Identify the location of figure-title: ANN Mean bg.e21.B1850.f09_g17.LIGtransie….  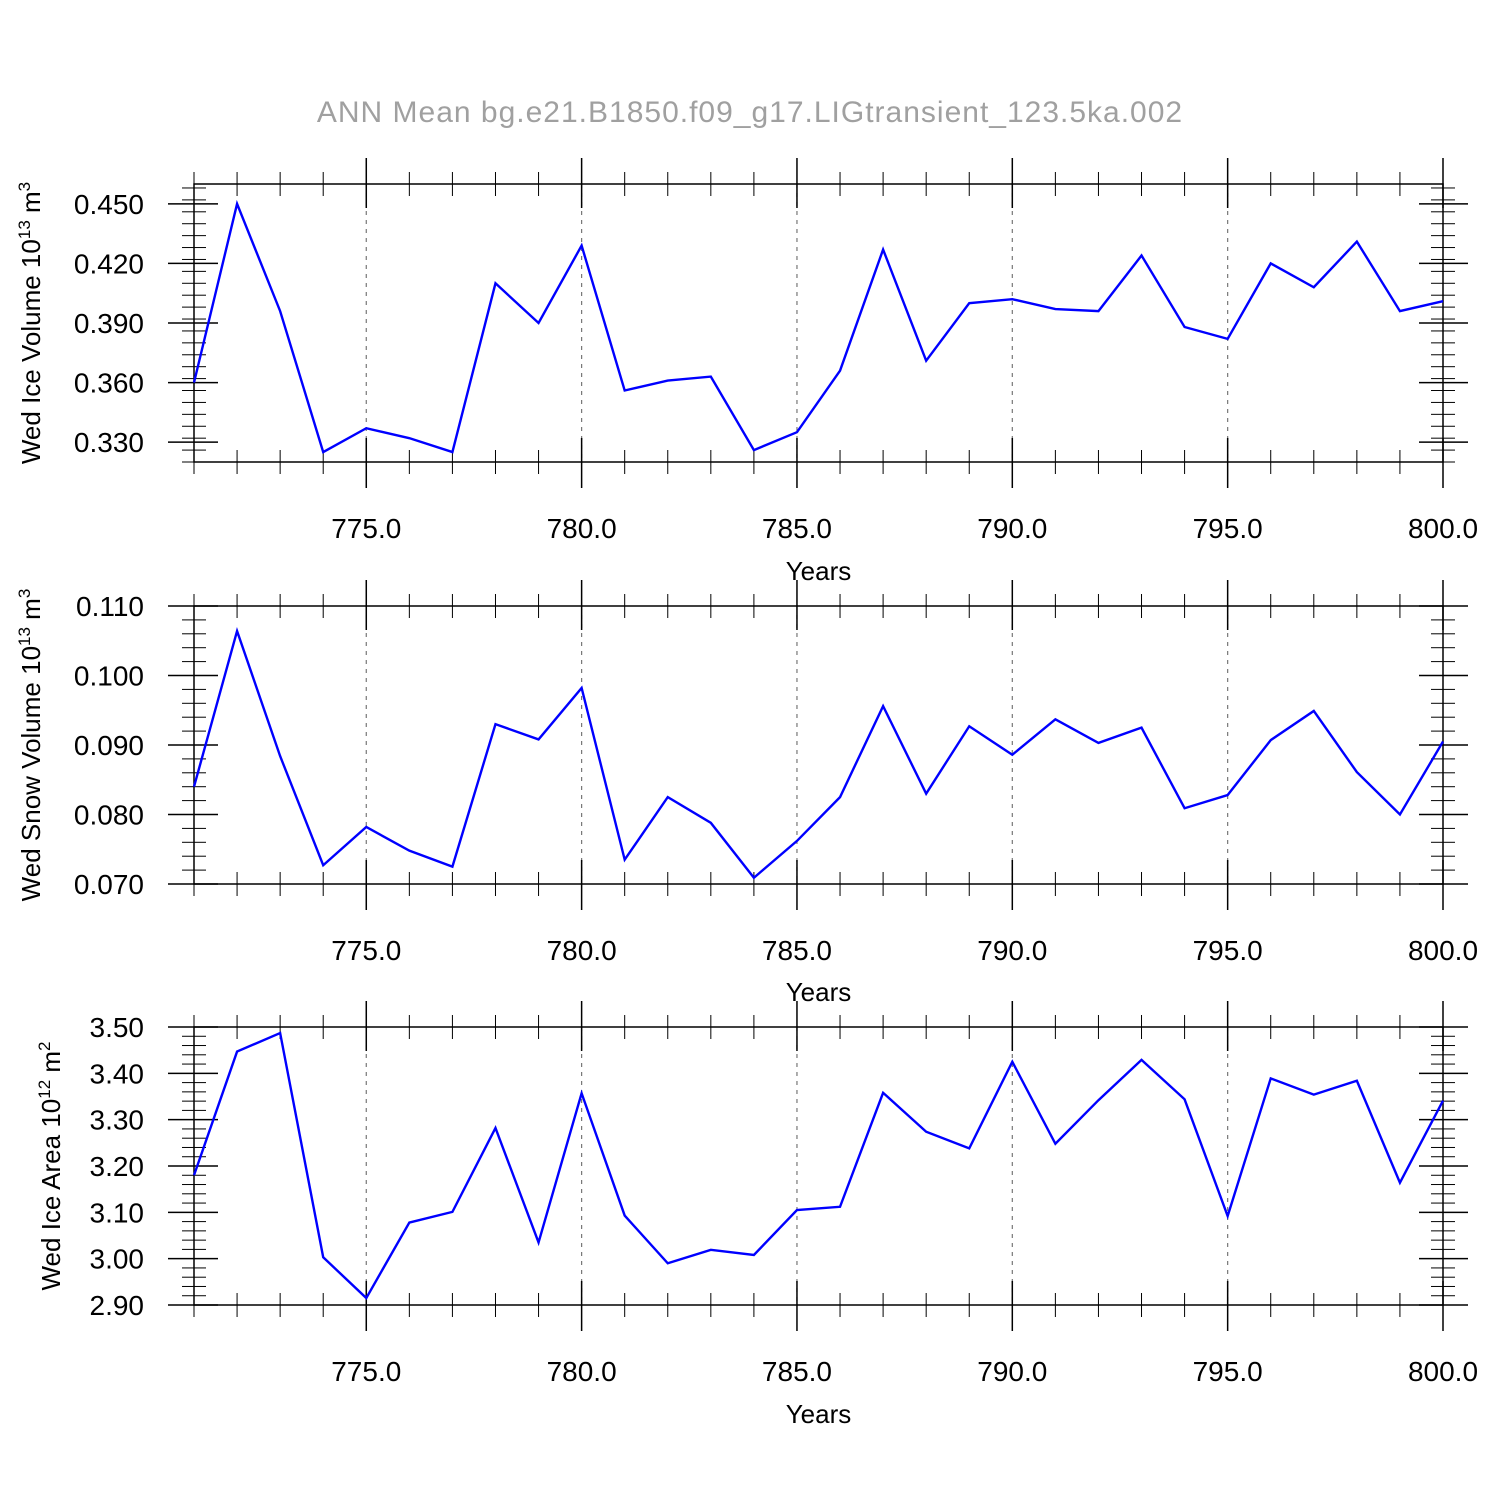
(750, 112).